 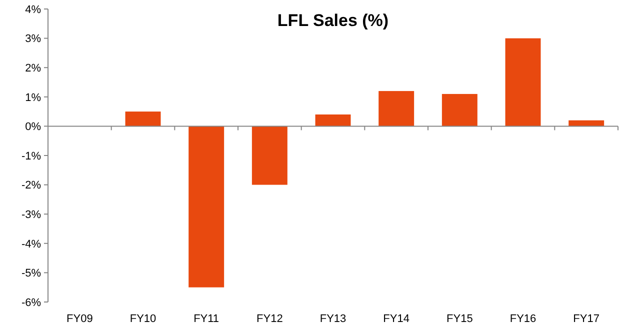 What do you see at coordinates (207, 319) in the screenshot?
I see `x-tick-label: FY11` at bounding box center [207, 319].